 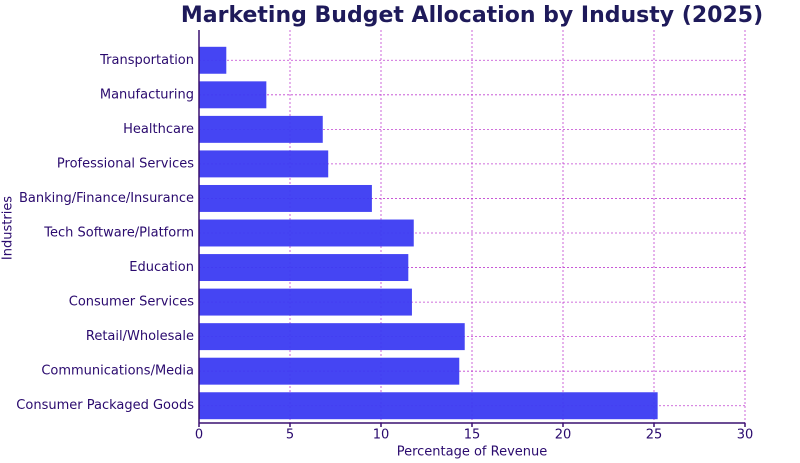 What do you see at coordinates (290, 435) in the screenshot?
I see `x-tick-label: 5` at bounding box center [290, 435].